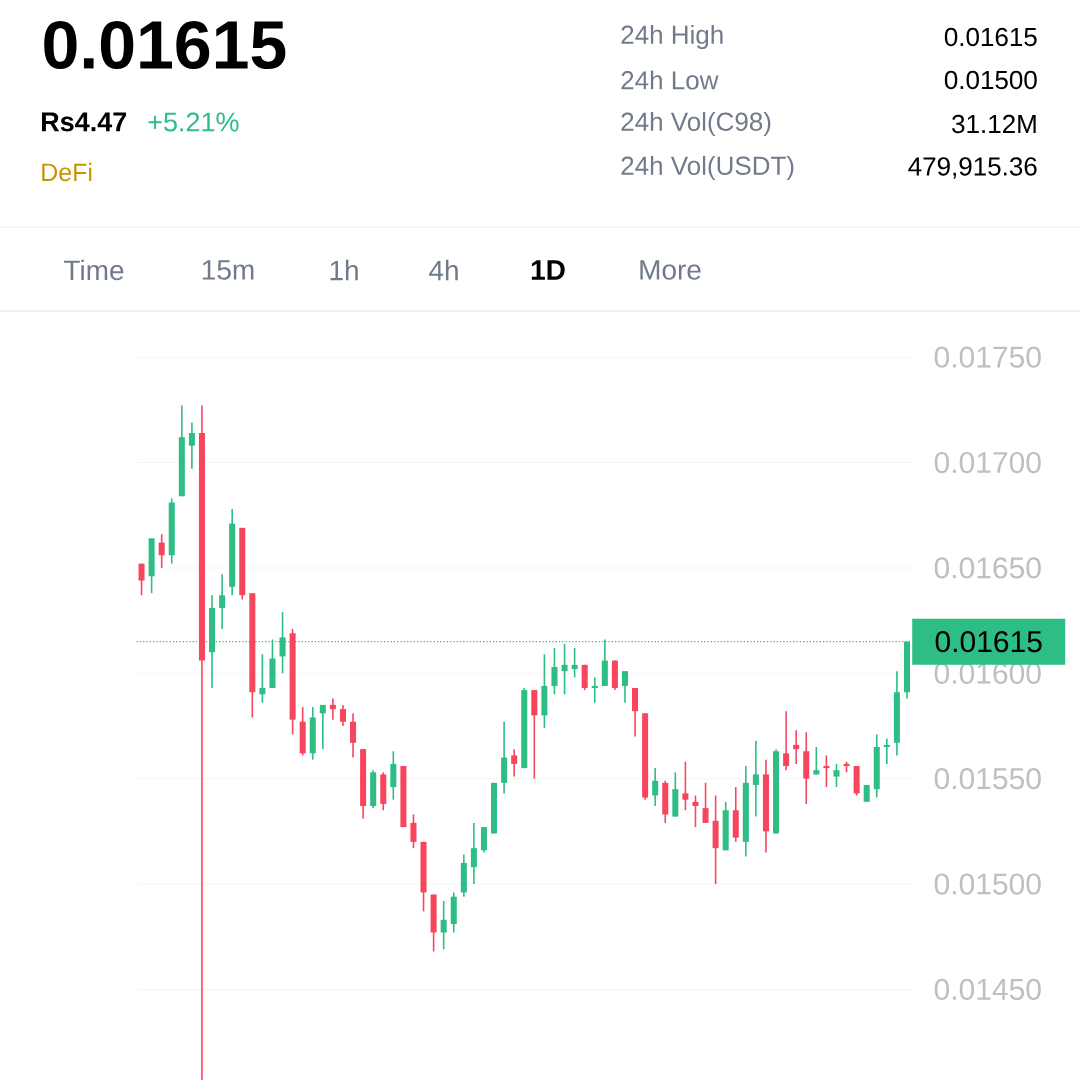 This screenshot has height=1080, width=1080. What do you see at coordinates (987, 673) in the screenshot?
I see `y-tick-label: 0.01600` at bounding box center [987, 673].